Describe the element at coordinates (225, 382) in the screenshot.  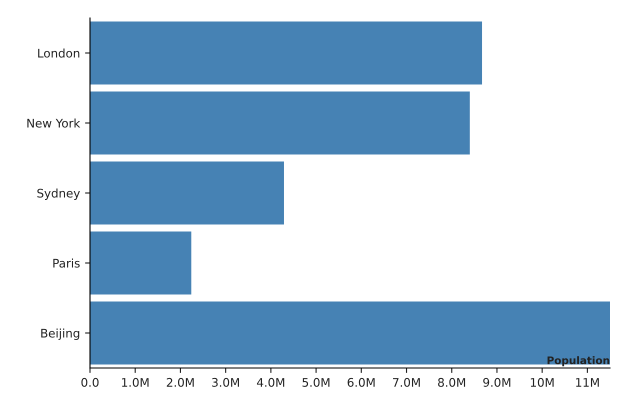
I see `x-tick-label: 3.0M` at that location.